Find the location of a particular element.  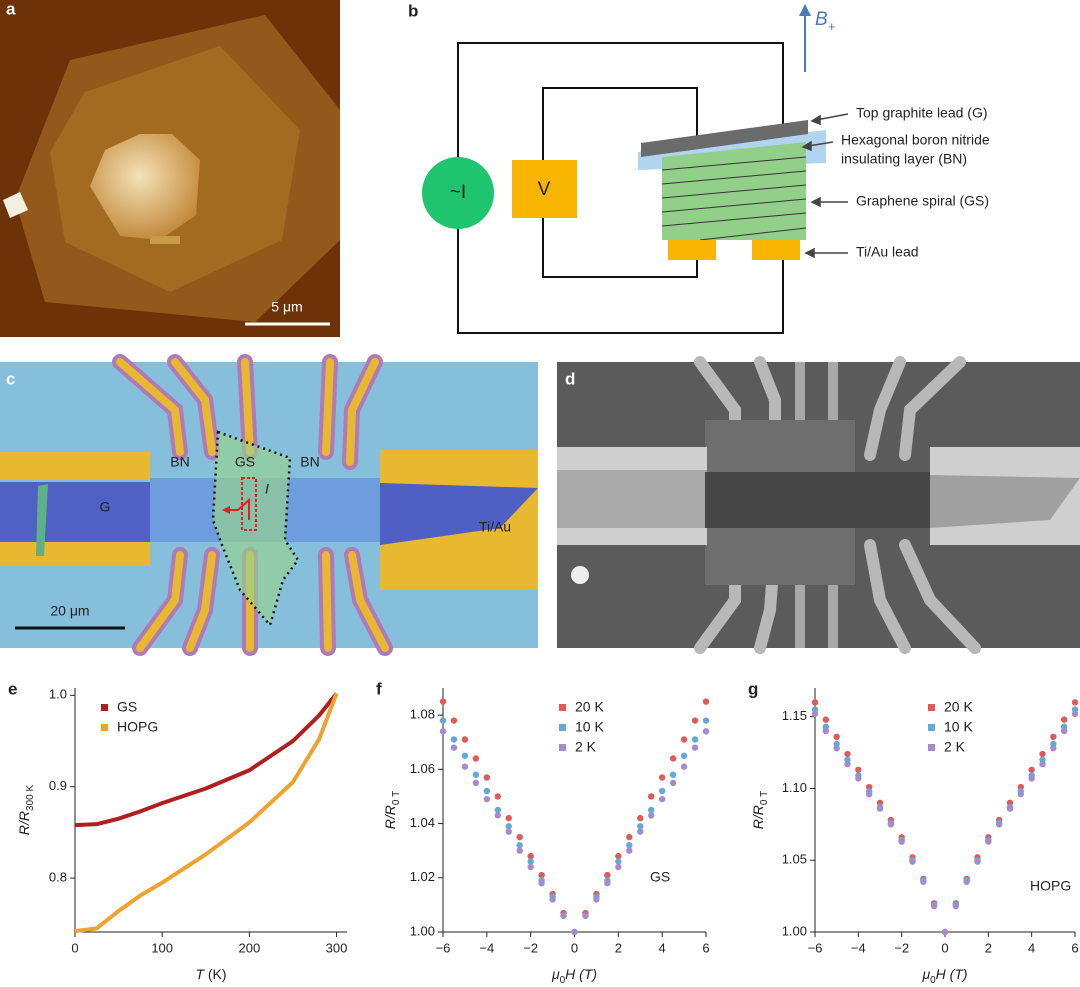

diagram-label: insulating layer (BN) is located at coordinates (904, 159).